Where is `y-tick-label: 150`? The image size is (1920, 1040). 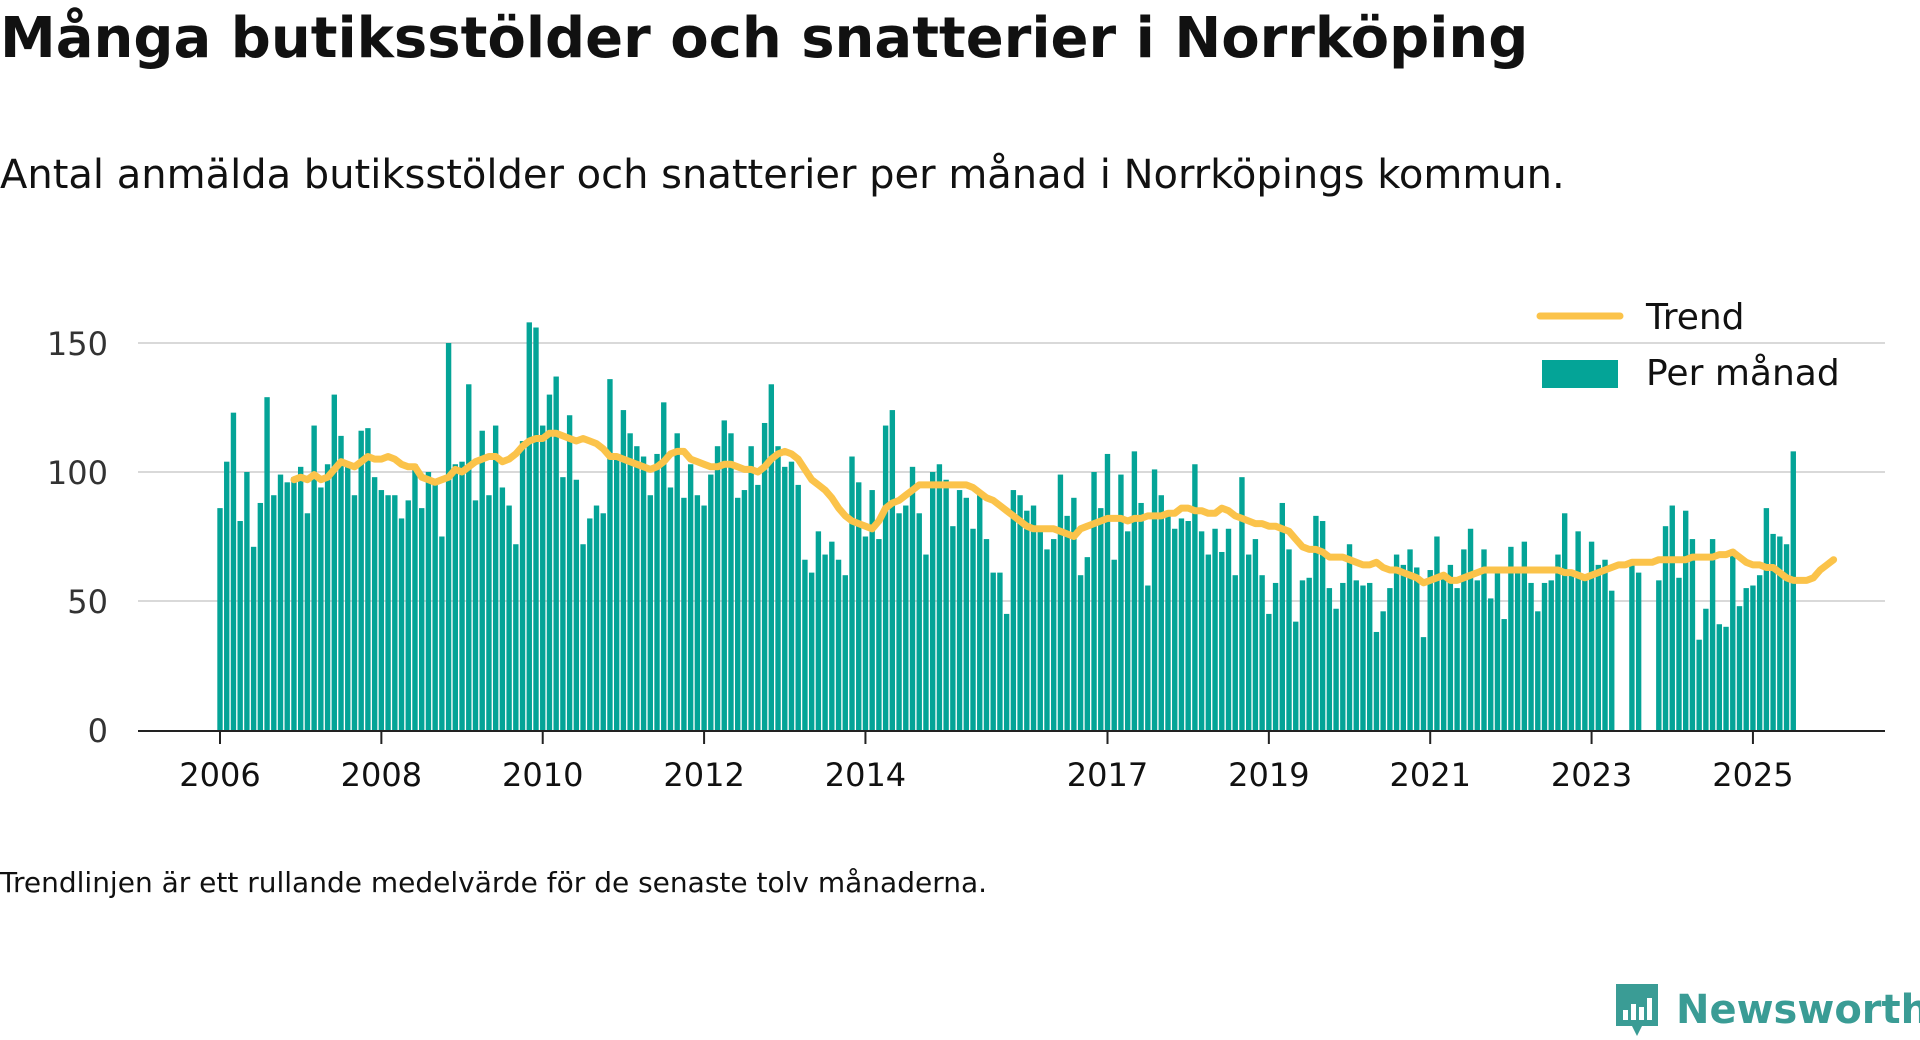 y-tick-label: 150 is located at coordinates (77, 344).